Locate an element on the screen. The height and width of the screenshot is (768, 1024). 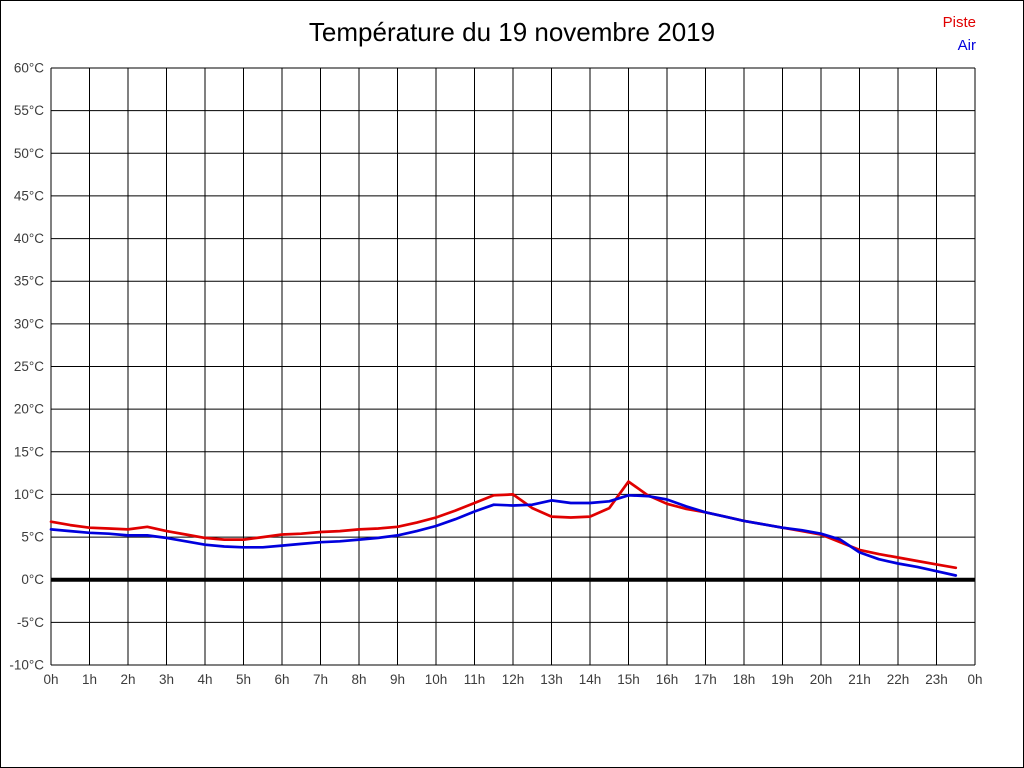
svg-text: 12h is located at coordinates (513, 679).